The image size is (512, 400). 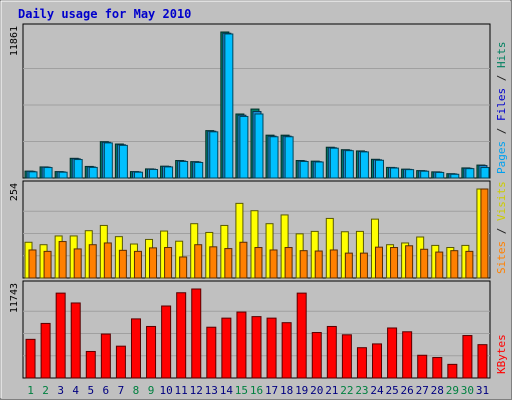 I want to click on legend-label: KBytes, so click(x=501, y=354).